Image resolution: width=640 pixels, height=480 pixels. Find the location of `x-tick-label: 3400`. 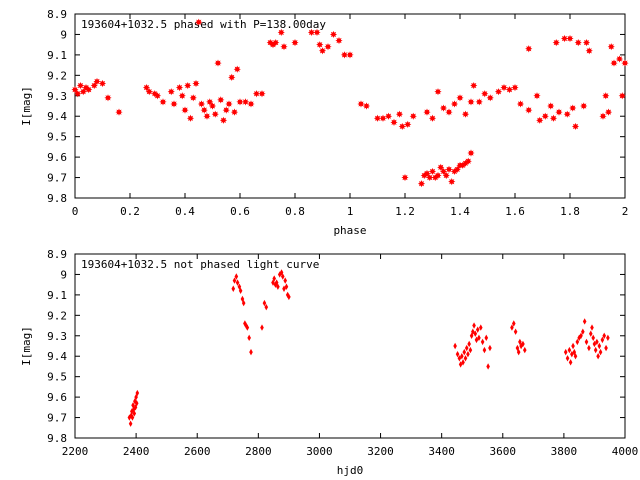

x-tick-label: 3400 is located at coordinates (441, 451).